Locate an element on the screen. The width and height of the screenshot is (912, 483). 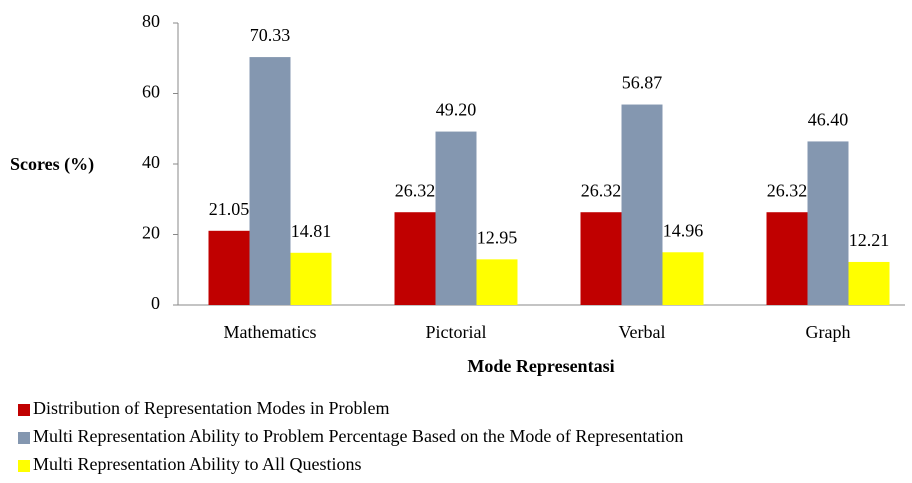
y-tick-label: 0 is located at coordinates (155, 303).